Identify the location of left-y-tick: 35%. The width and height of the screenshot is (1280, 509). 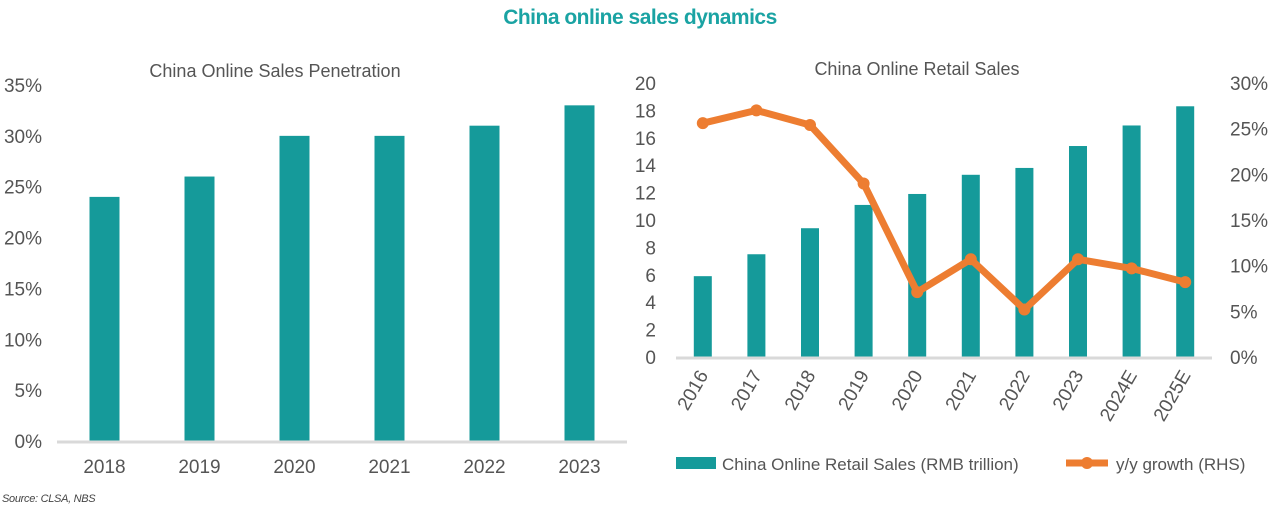
(23, 86).